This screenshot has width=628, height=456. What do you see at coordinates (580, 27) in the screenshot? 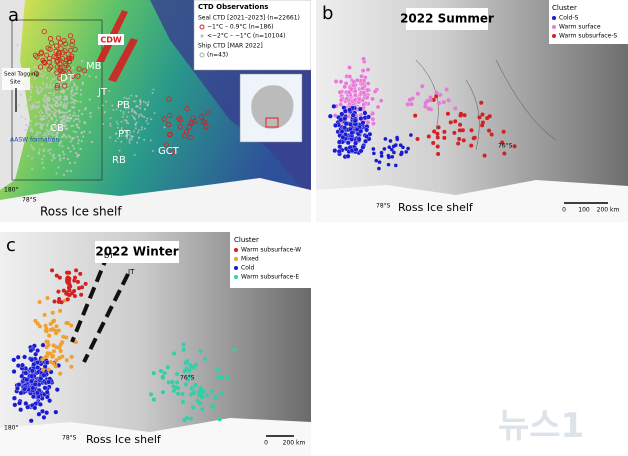
I see `legend-item: Warm surface` at bounding box center [580, 27].